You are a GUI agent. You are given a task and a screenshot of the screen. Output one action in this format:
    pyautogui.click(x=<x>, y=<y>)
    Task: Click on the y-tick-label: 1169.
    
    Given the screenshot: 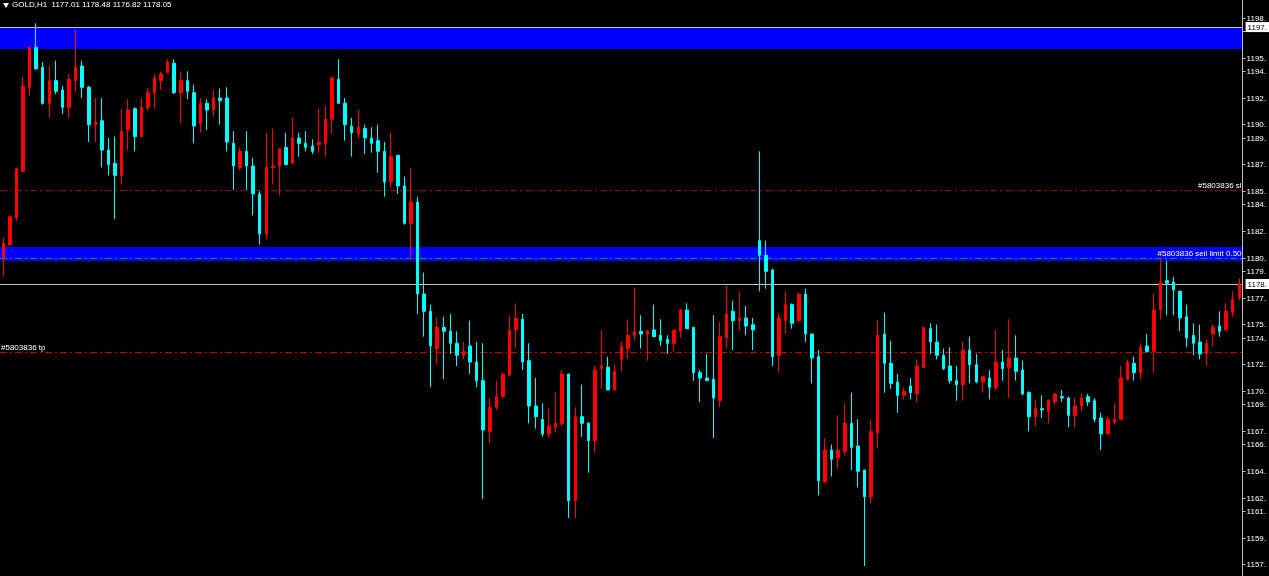 What is the action you would take?
    pyautogui.click(x=1256, y=405)
    